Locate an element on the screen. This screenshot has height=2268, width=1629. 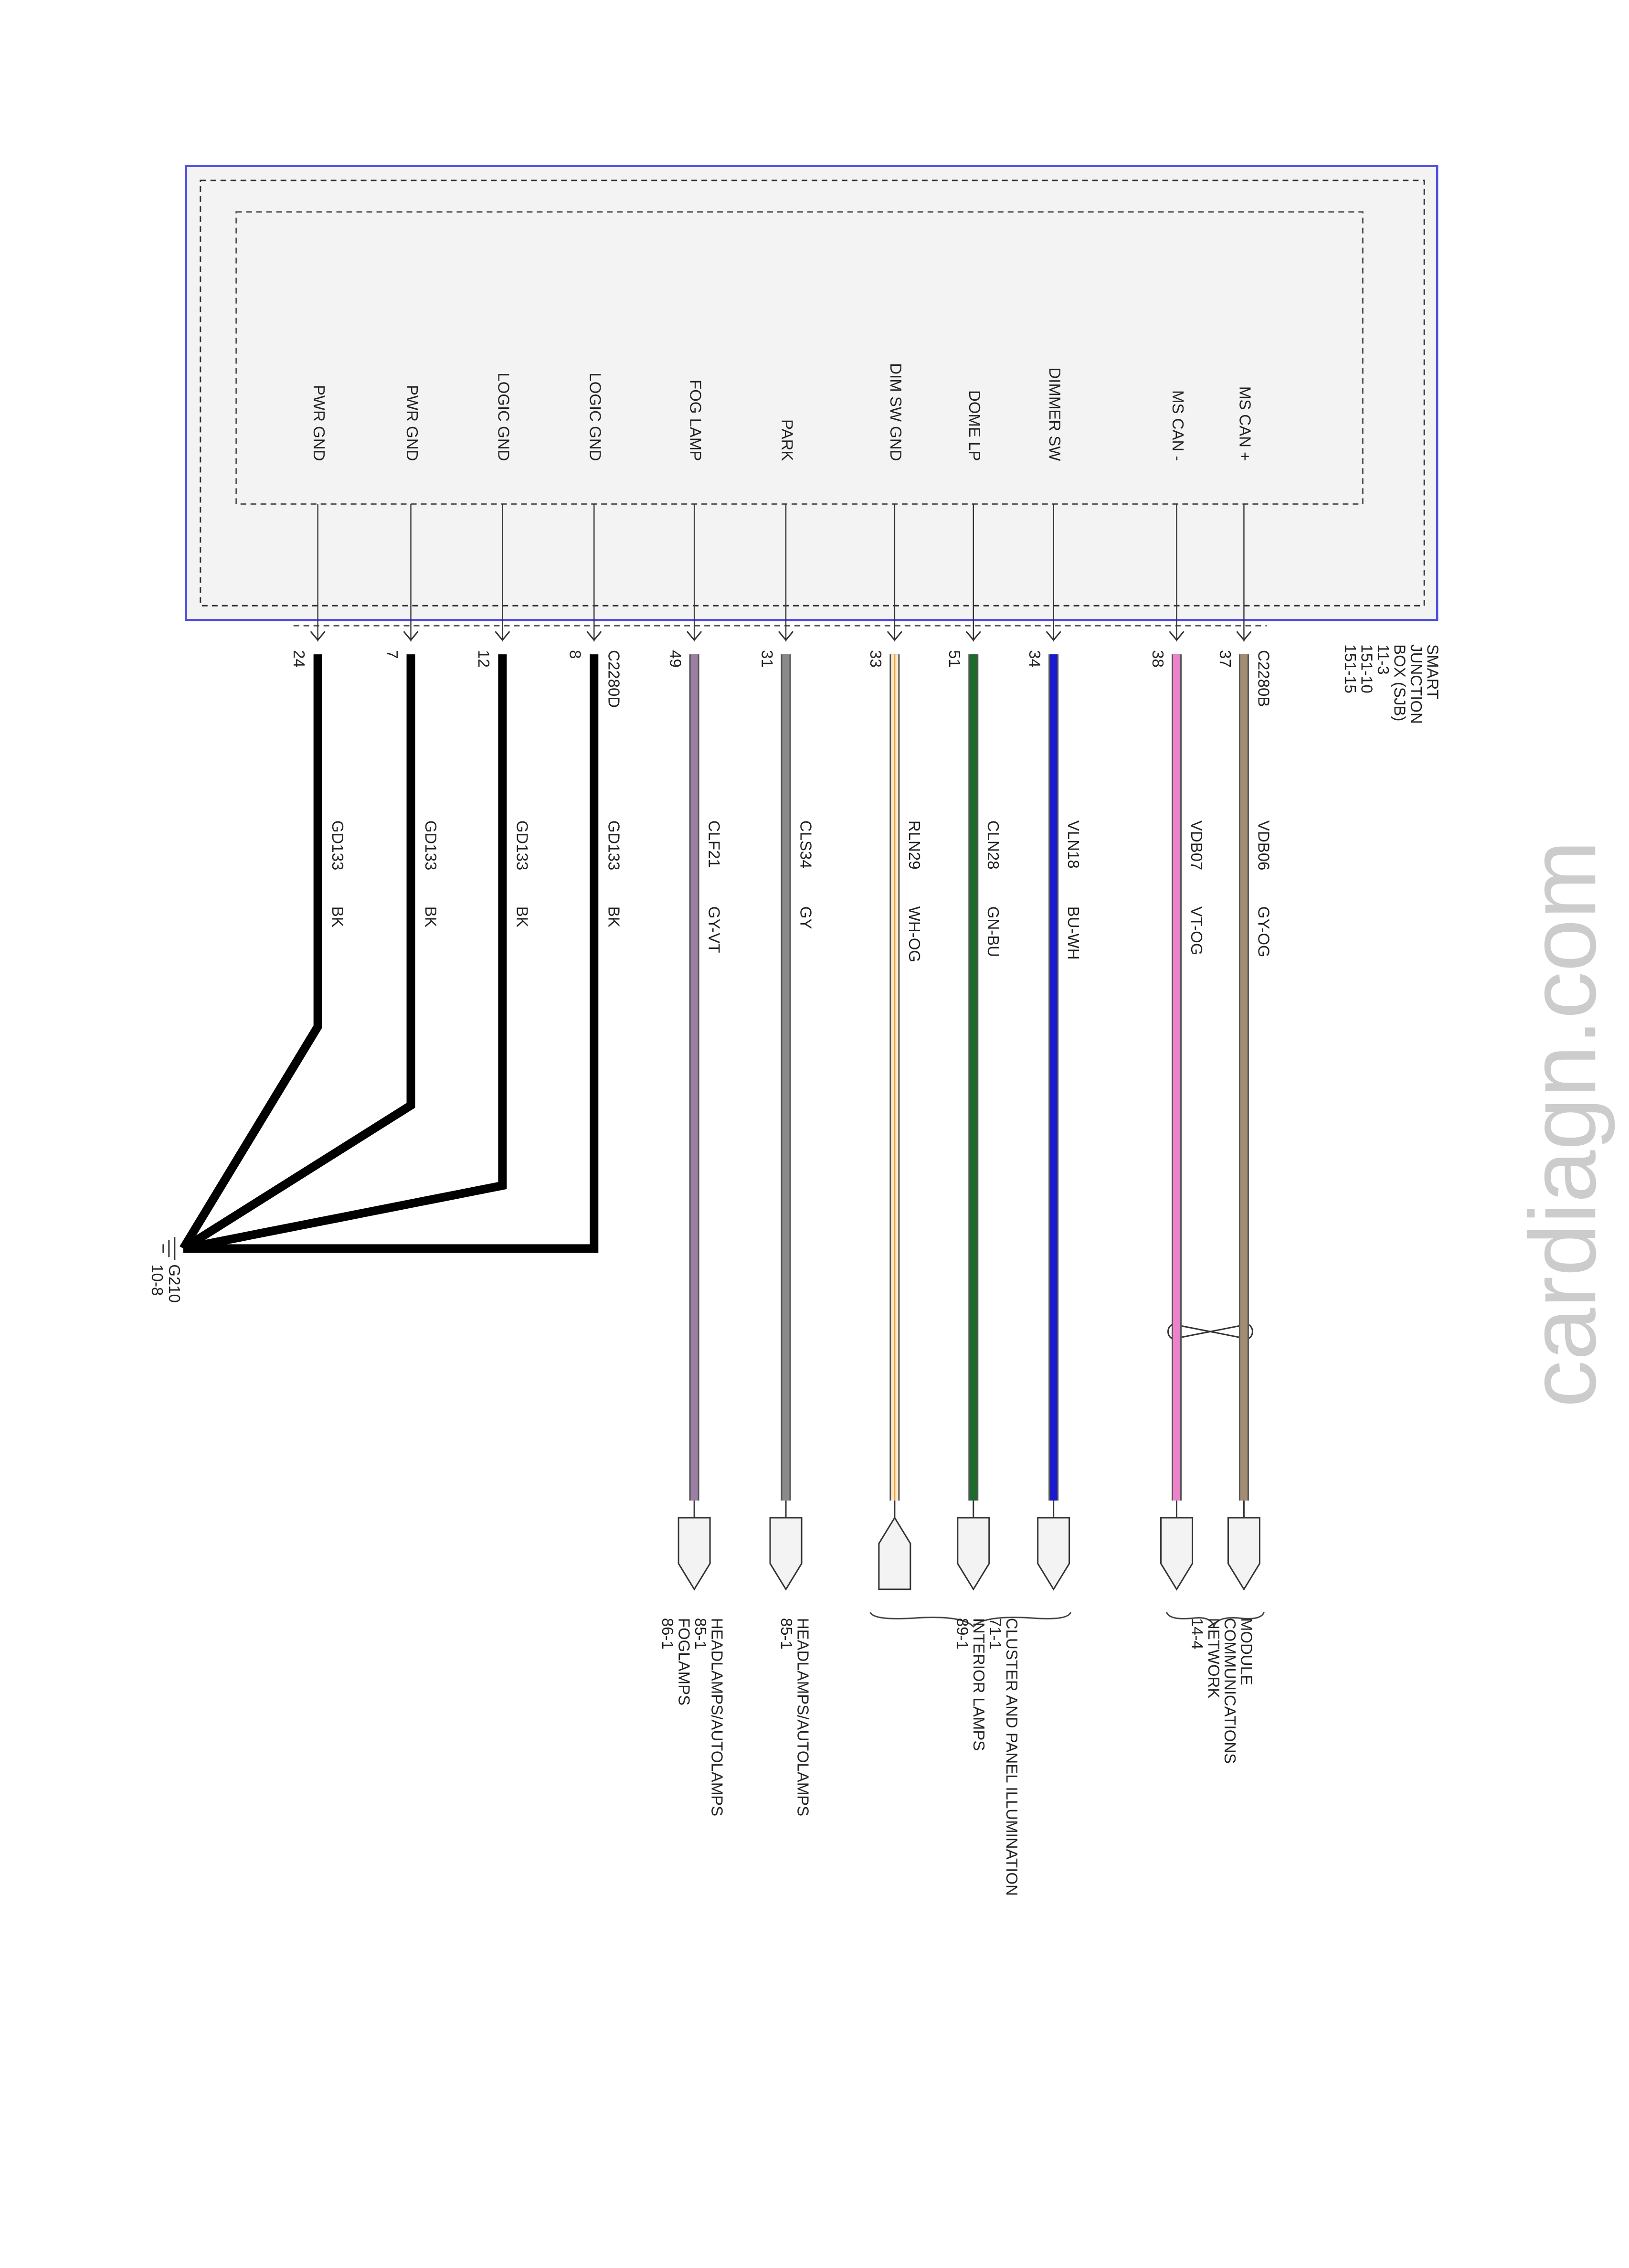
destination-label: 14-4 is located at coordinates (1197, 1634).